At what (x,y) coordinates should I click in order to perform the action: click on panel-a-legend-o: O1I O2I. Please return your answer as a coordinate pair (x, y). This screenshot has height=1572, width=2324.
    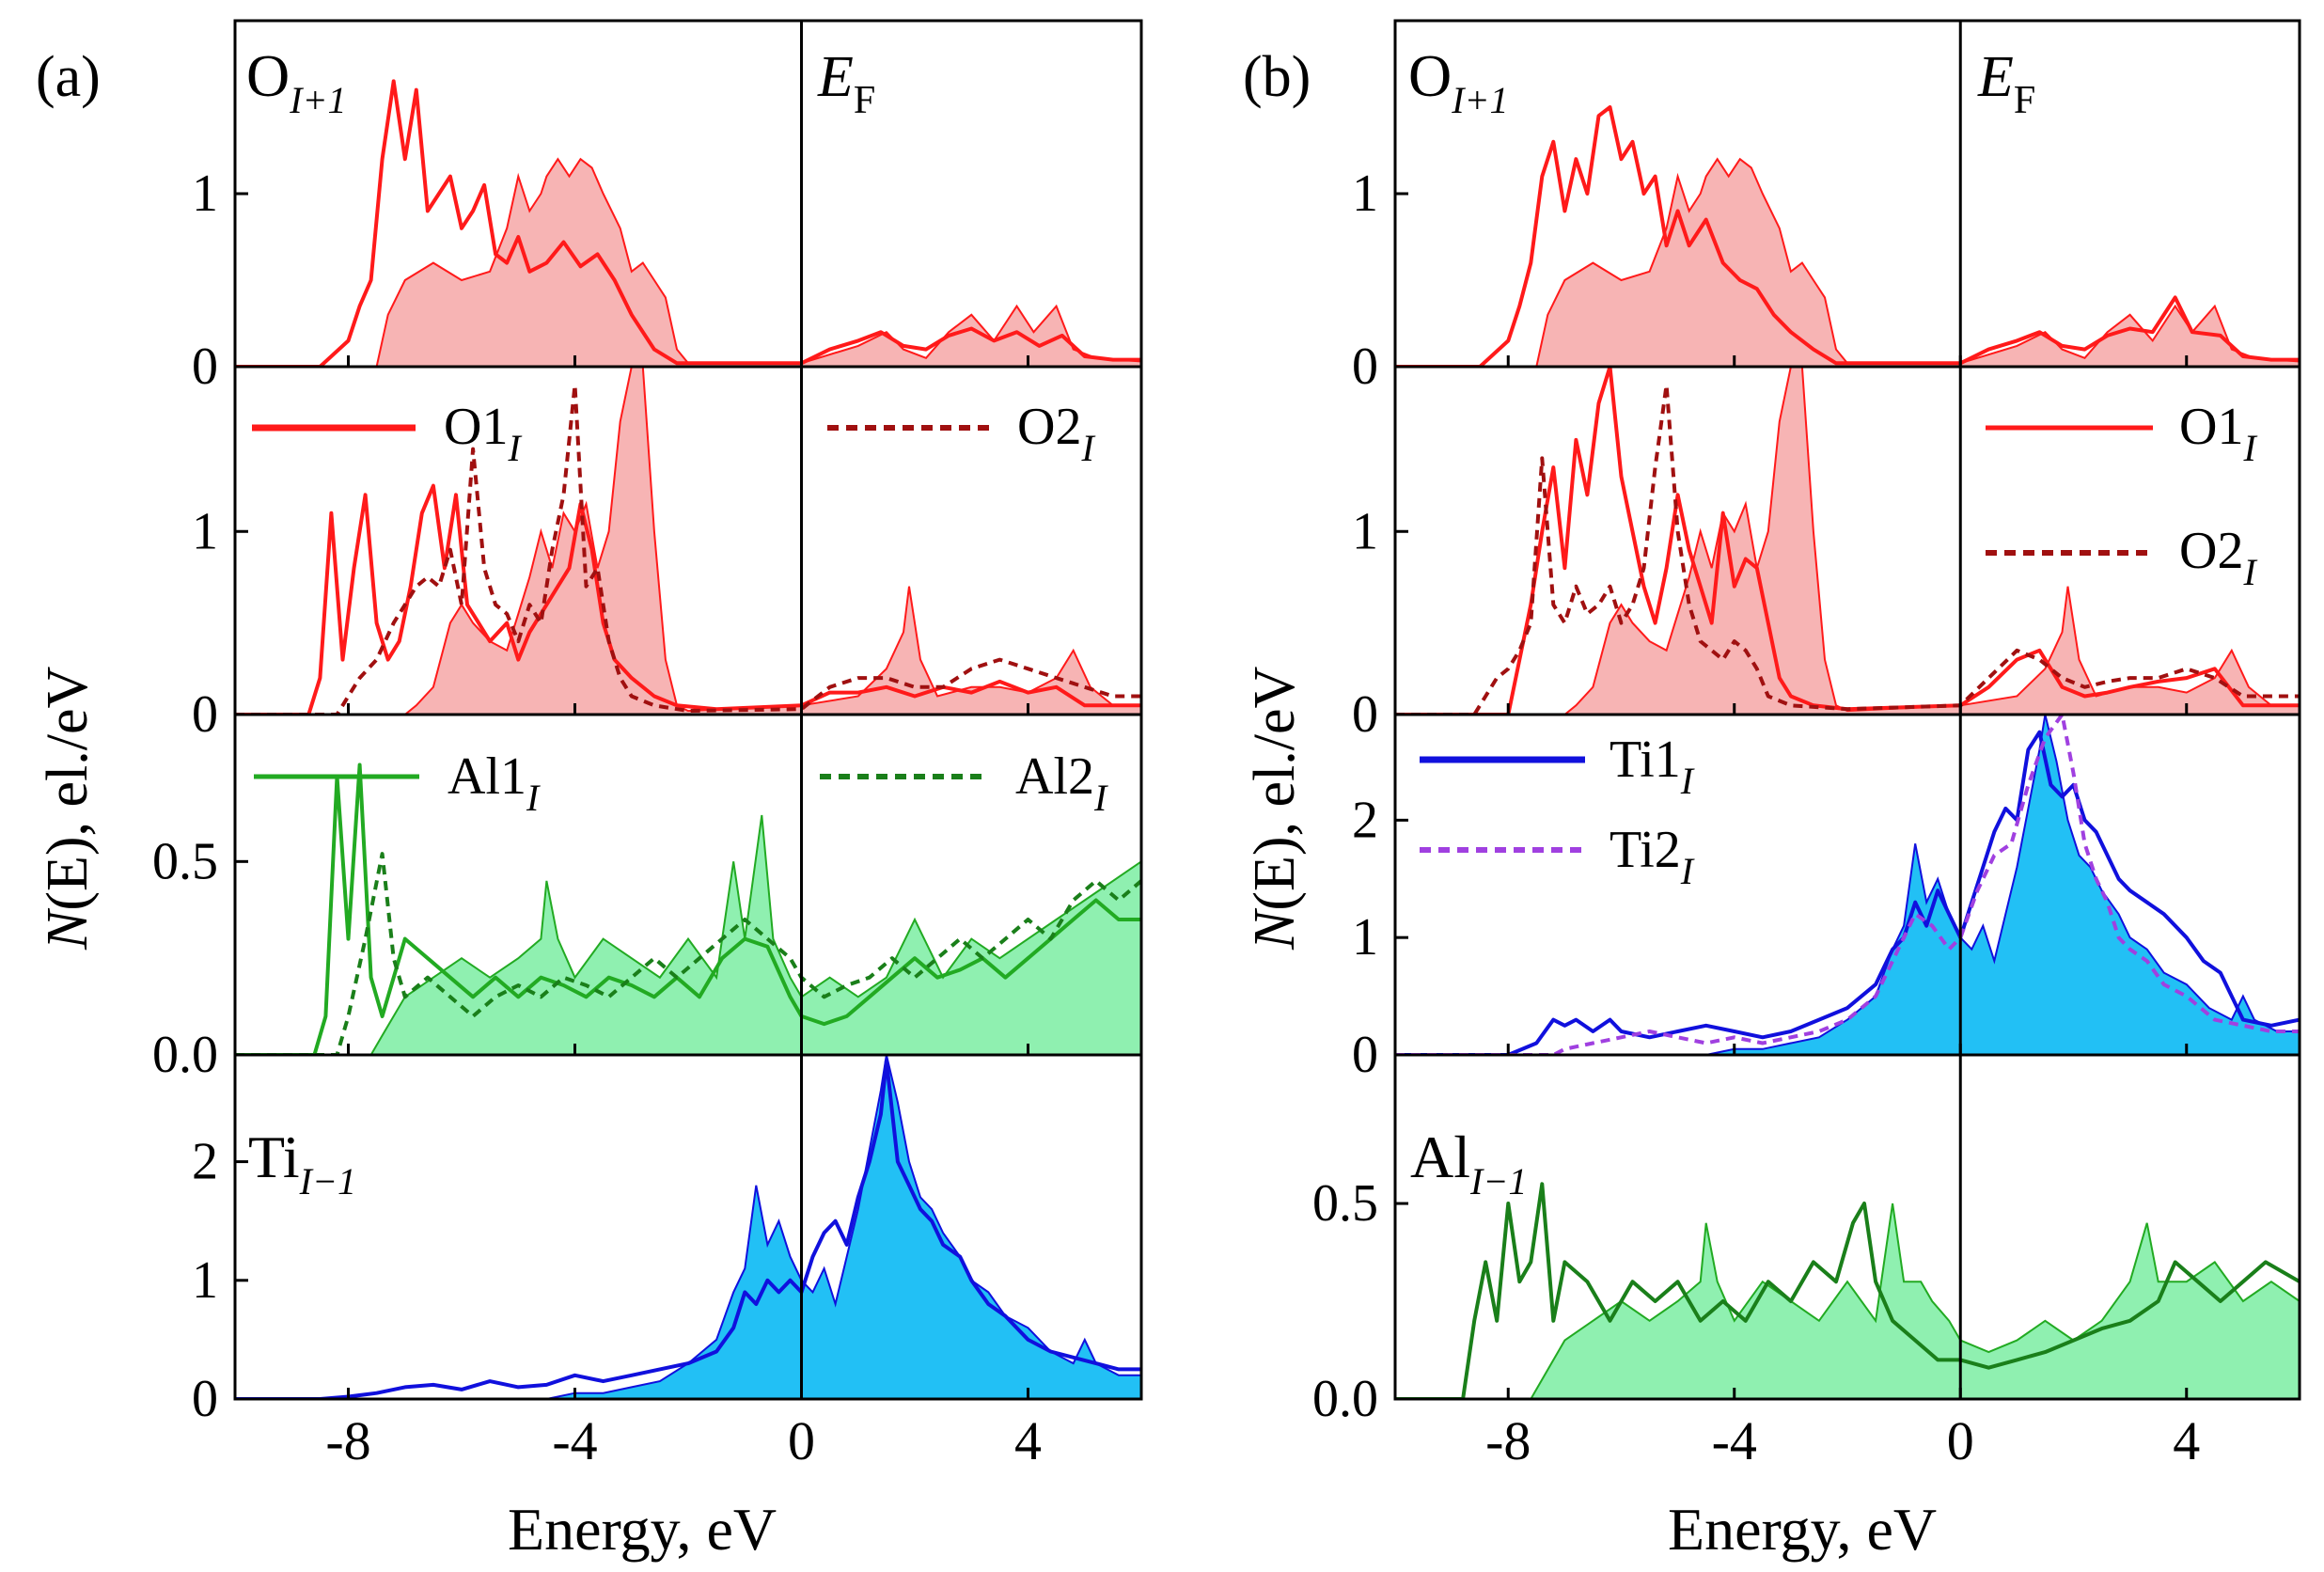
    Looking at the image, I should click on (673, 433).